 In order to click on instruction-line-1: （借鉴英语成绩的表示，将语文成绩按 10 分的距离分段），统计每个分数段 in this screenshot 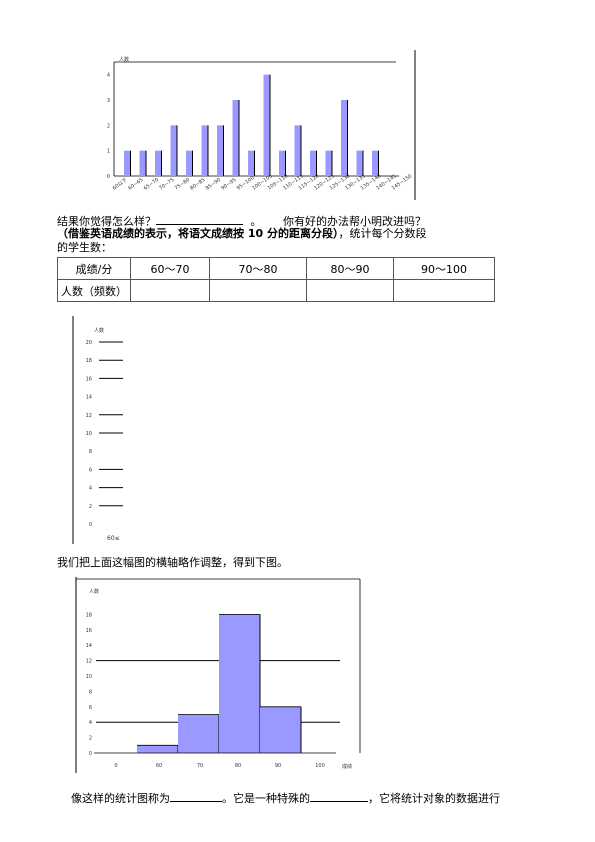, I will do `click(241, 234)`.